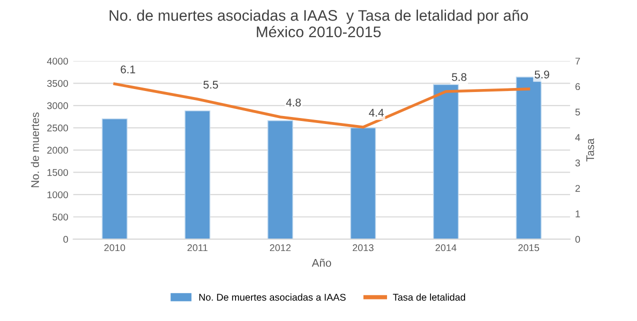 Image resolution: width=637 pixels, height=321 pixels. I want to click on x-tick-label: 2012, so click(280, 248).